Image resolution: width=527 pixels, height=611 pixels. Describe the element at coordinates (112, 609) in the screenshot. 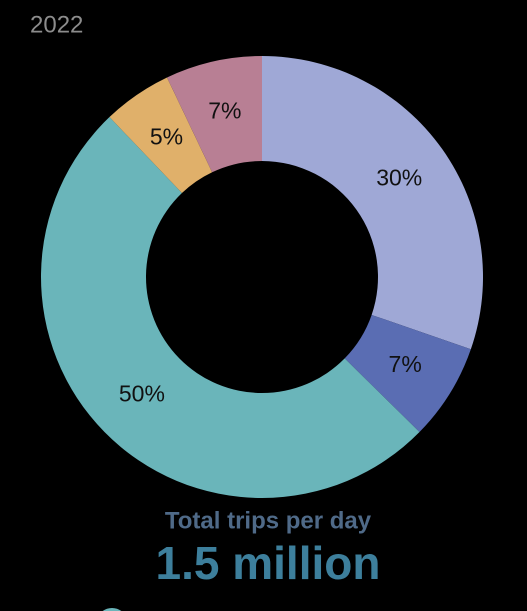

I see `decoration` at that location.